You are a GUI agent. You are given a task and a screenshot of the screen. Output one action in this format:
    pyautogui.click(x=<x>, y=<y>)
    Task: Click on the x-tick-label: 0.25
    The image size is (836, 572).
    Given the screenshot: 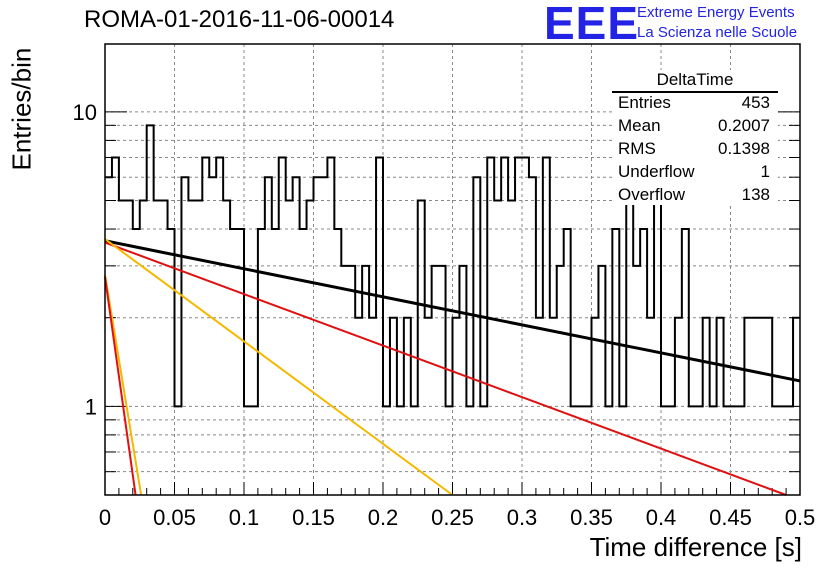 What is the action you would take?
    pyautogui.click(x=452, y=517)
    